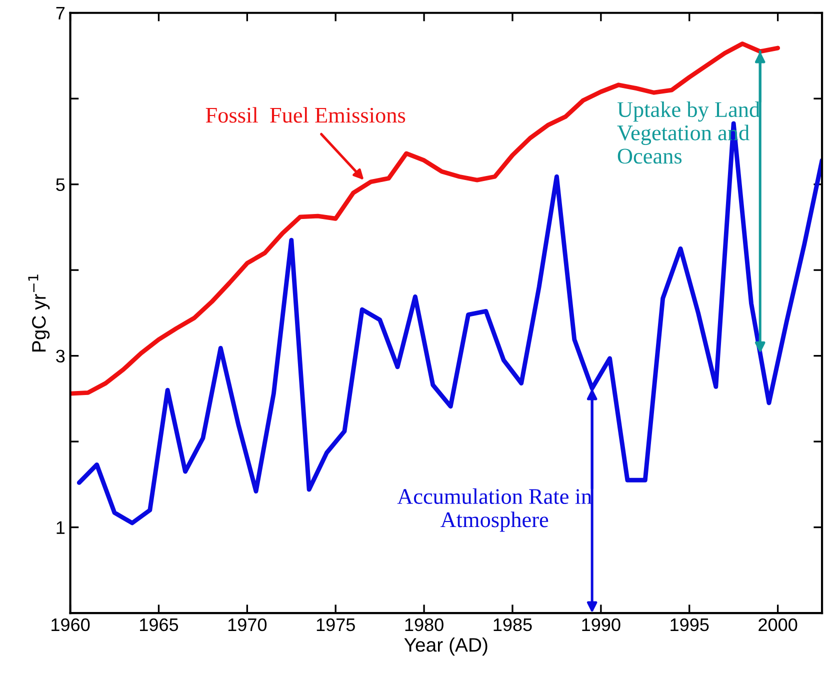  What do you see at coordinates (335, 625) in the screenshot?
I see `x-tick-label: 1975` at bounding box center [335, 625].